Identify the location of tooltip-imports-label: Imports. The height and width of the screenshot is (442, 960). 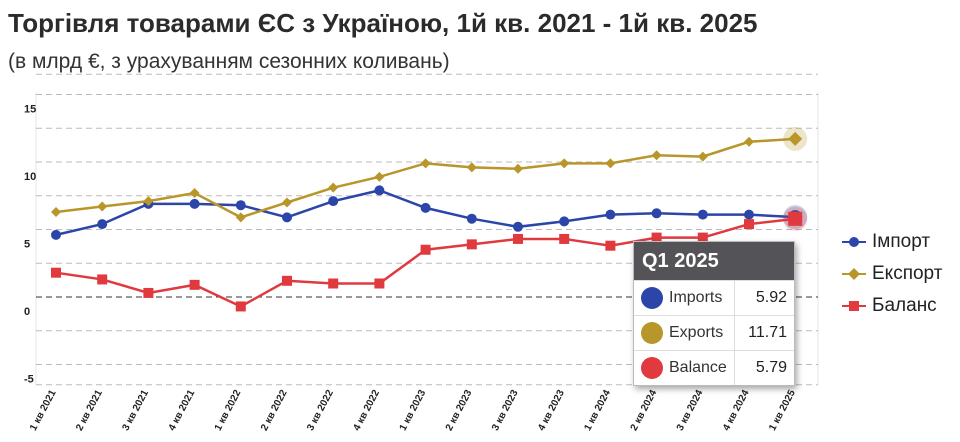
(696, 297).